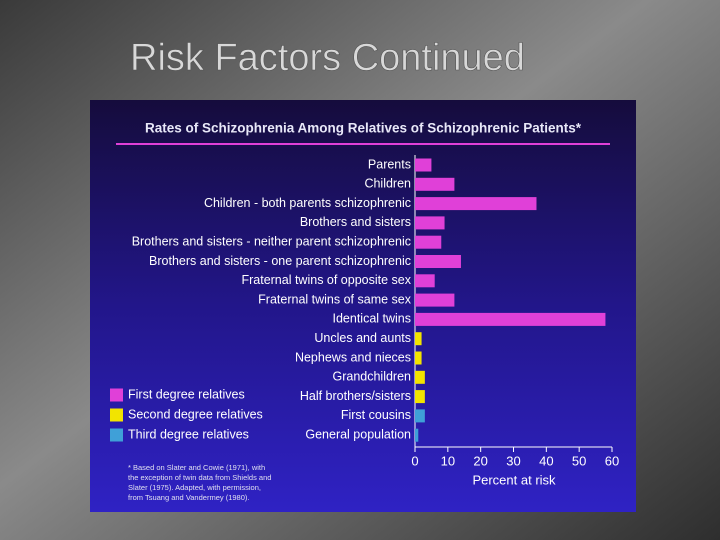 This screenshot has width=720, height=540. What do you see at coordinates (355, 396) in the screenshot?
I see `category-label: Half brothers/sisters` at bounding box center [355, 396].